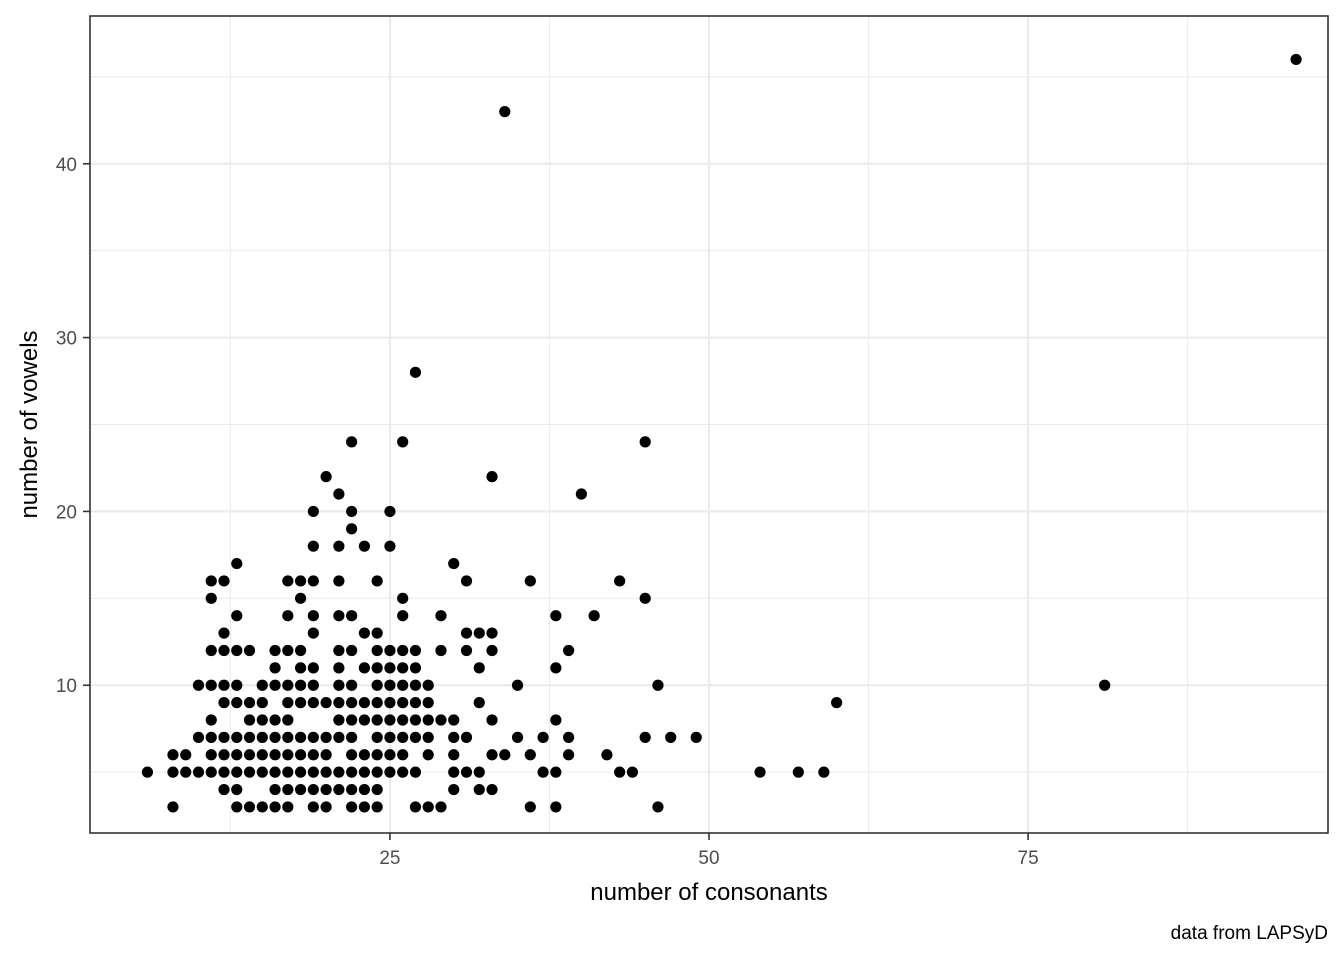 This screenshot has width=1344, height=960. What do you see at coordinates (66, 512) in the screenshot?
I see `y-tick-label: 20` at bounding box center [66, 512].